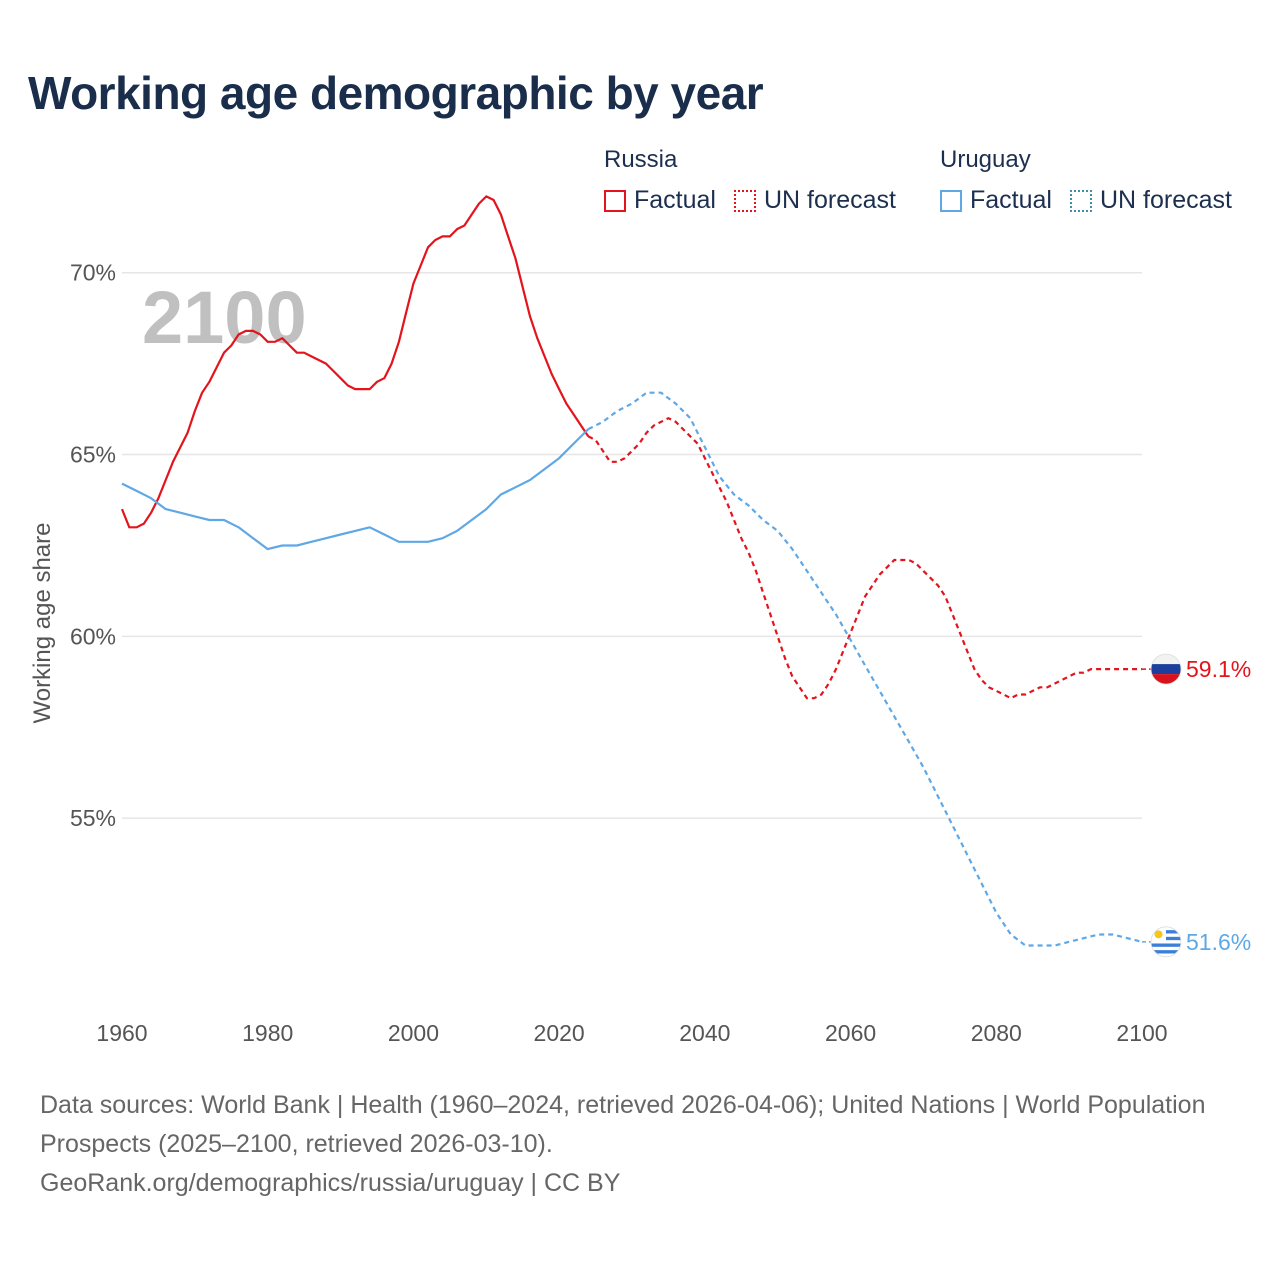 This screenshot has width=1280, height=1280. I want to click on x-tick-label: 1980, so click(267, 1033).